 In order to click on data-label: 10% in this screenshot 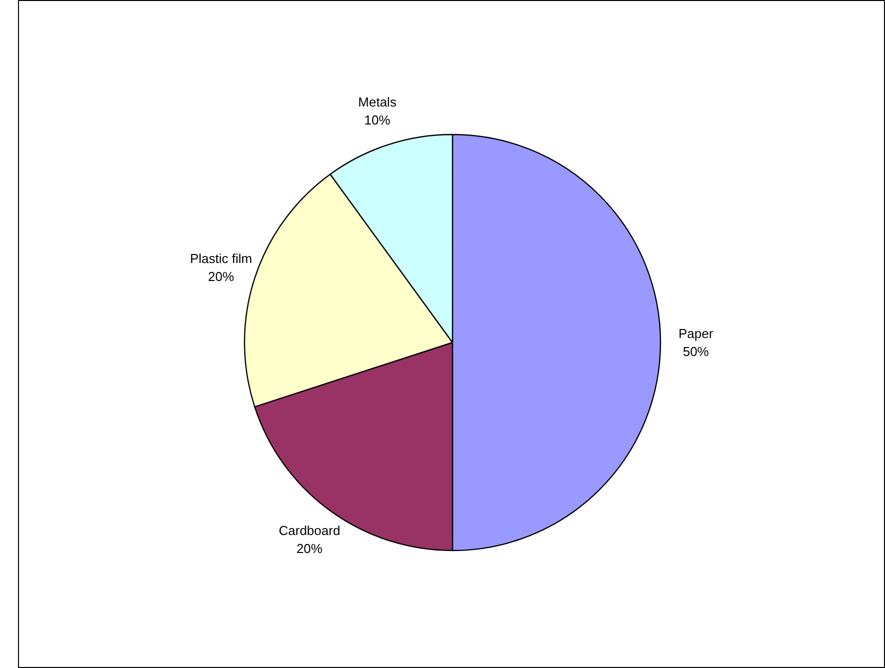, I will do `click(377, 120)`.